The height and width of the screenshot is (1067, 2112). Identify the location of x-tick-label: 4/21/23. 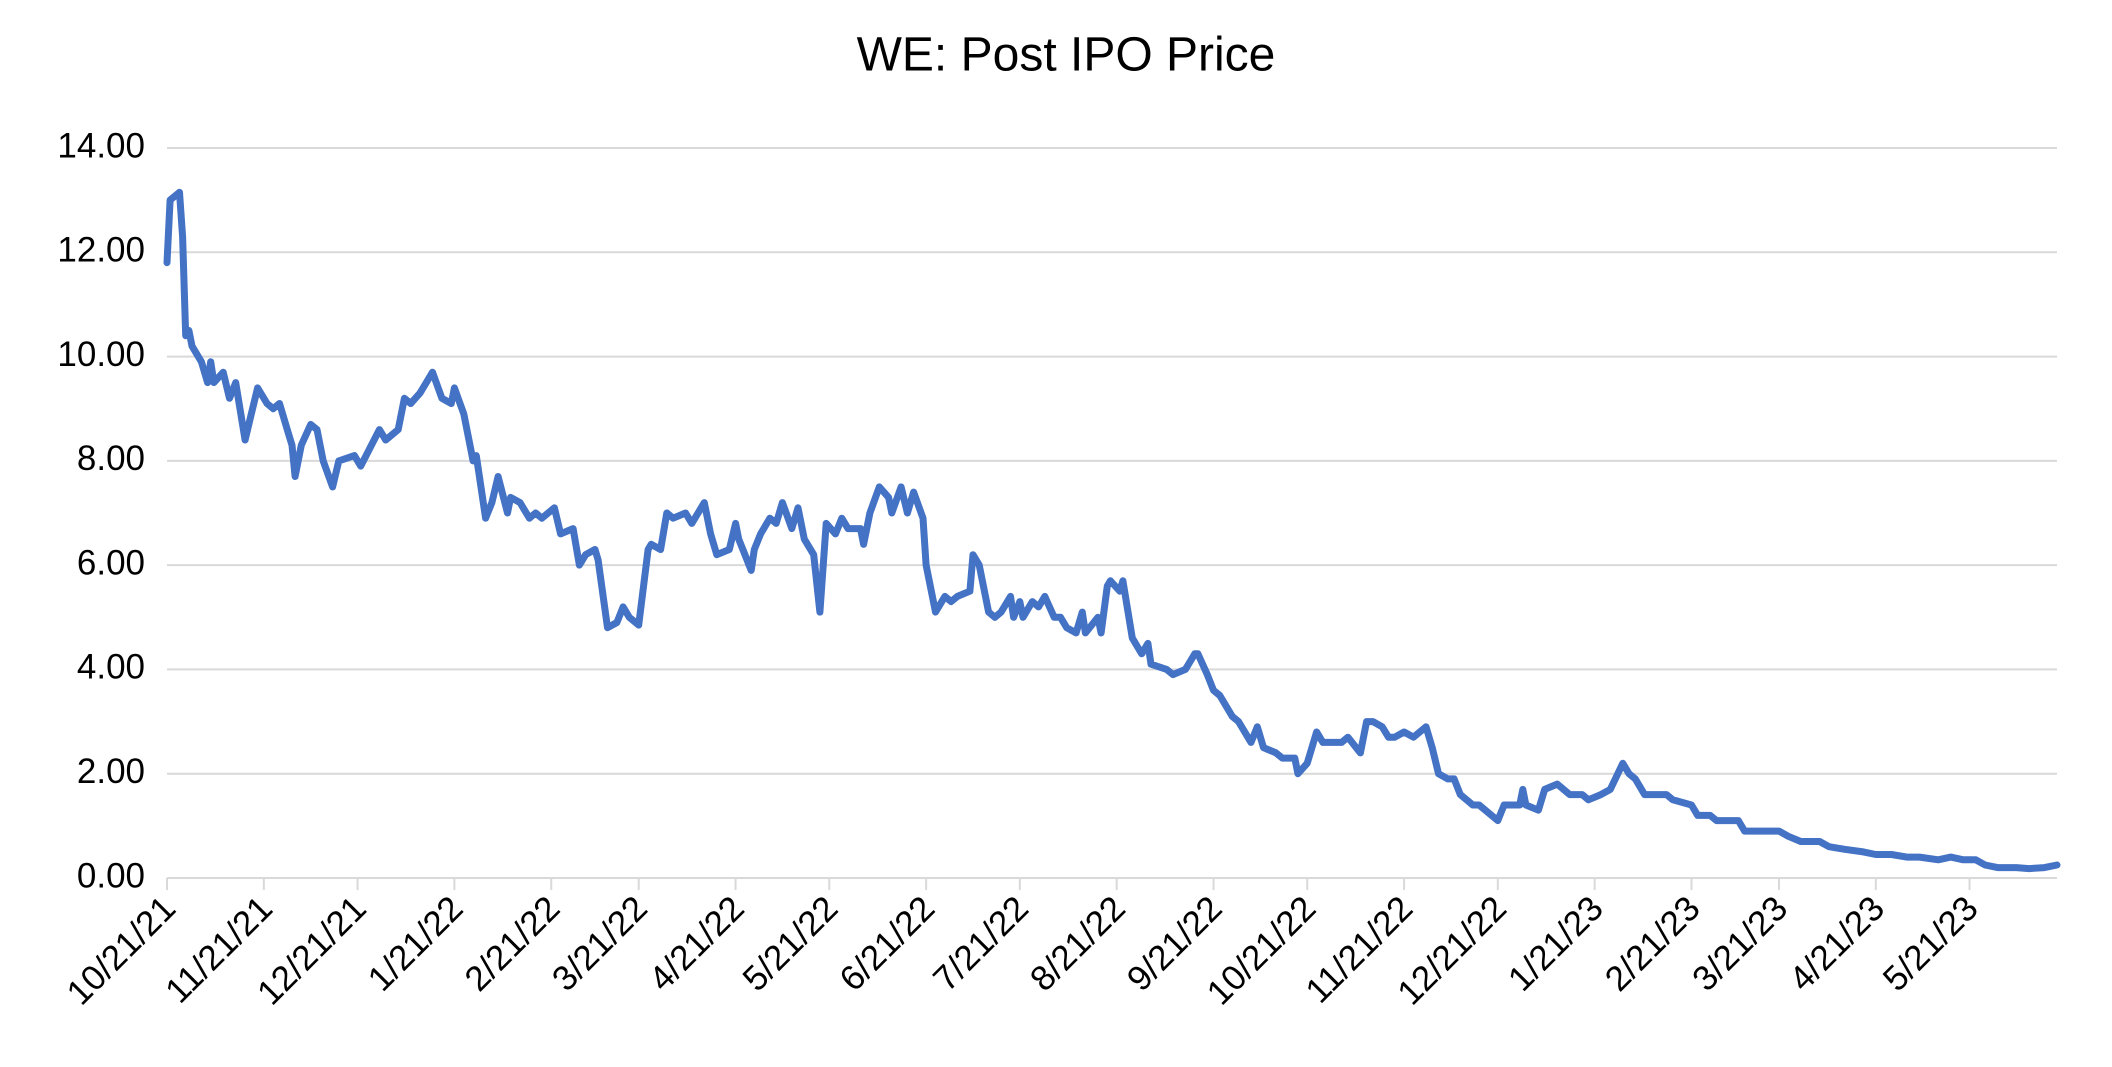
(1837, 944).